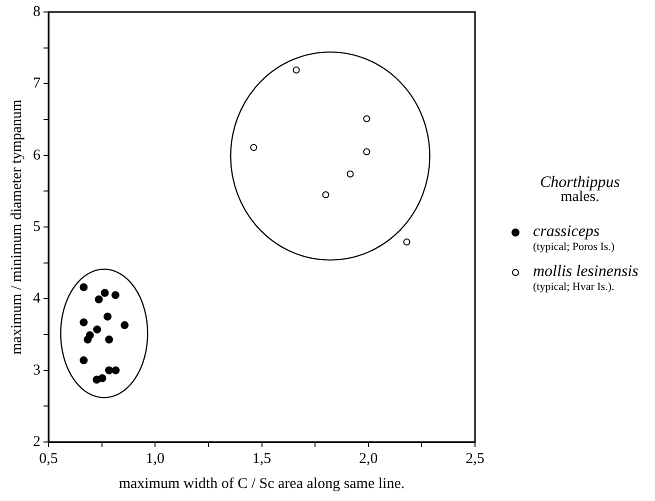 The height and width of the screenshot is (501, 655). I want to click on y-tick-label: 8, so click(36, 12).